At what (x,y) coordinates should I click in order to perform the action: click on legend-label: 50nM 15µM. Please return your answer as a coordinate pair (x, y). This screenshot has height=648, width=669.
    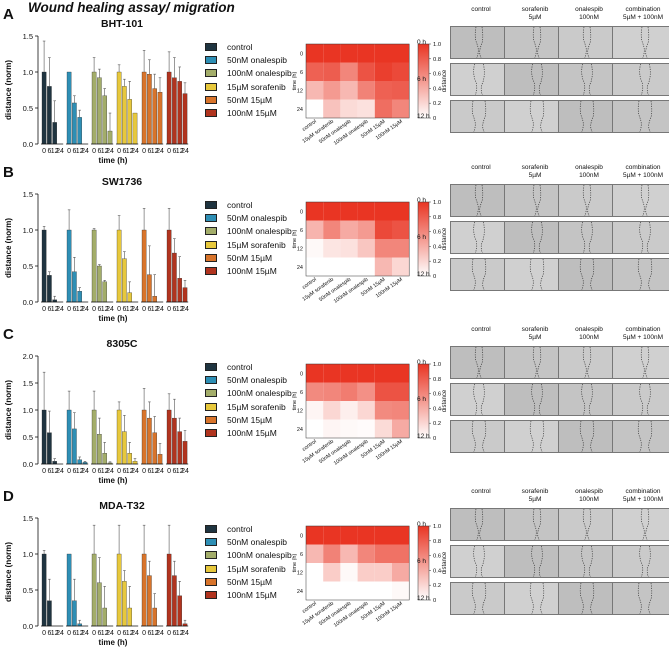
    Looking at the image, I should click on (250, 419).